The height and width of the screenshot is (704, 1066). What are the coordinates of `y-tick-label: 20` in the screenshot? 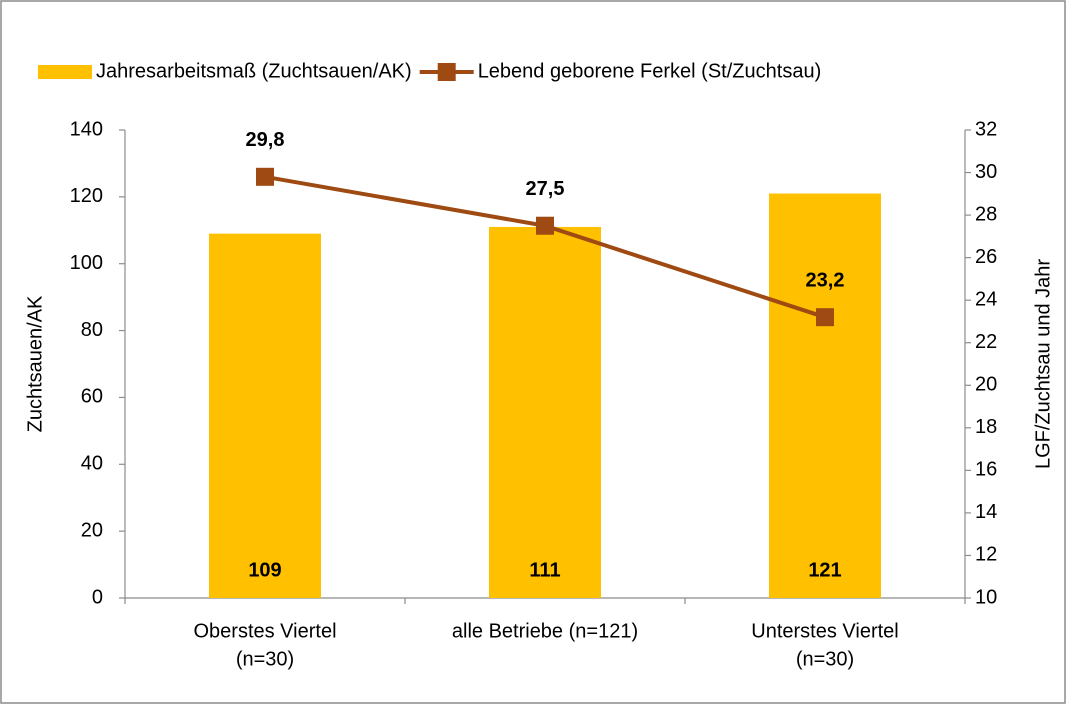 It's located at (92, 530).